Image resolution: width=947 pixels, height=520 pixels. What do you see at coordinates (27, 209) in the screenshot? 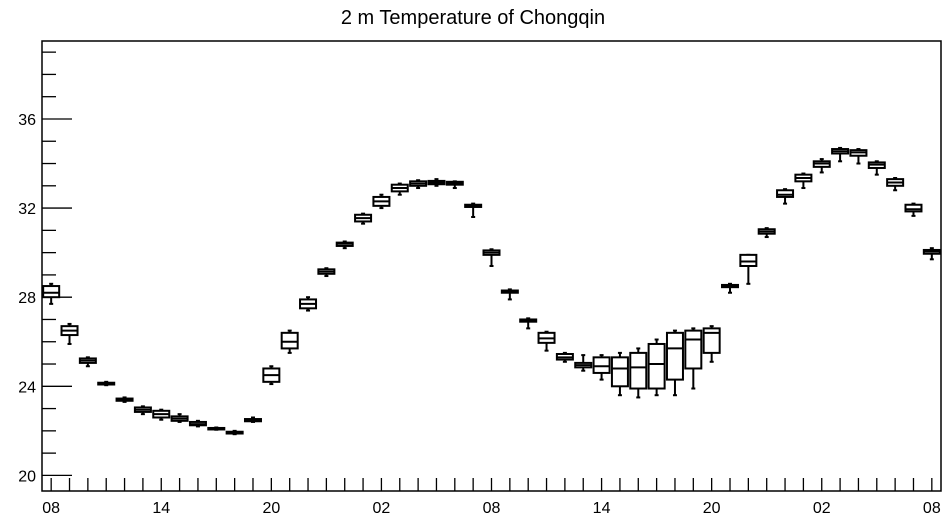
I see `y-tick-label: 32` at bounding box center [27, 209].